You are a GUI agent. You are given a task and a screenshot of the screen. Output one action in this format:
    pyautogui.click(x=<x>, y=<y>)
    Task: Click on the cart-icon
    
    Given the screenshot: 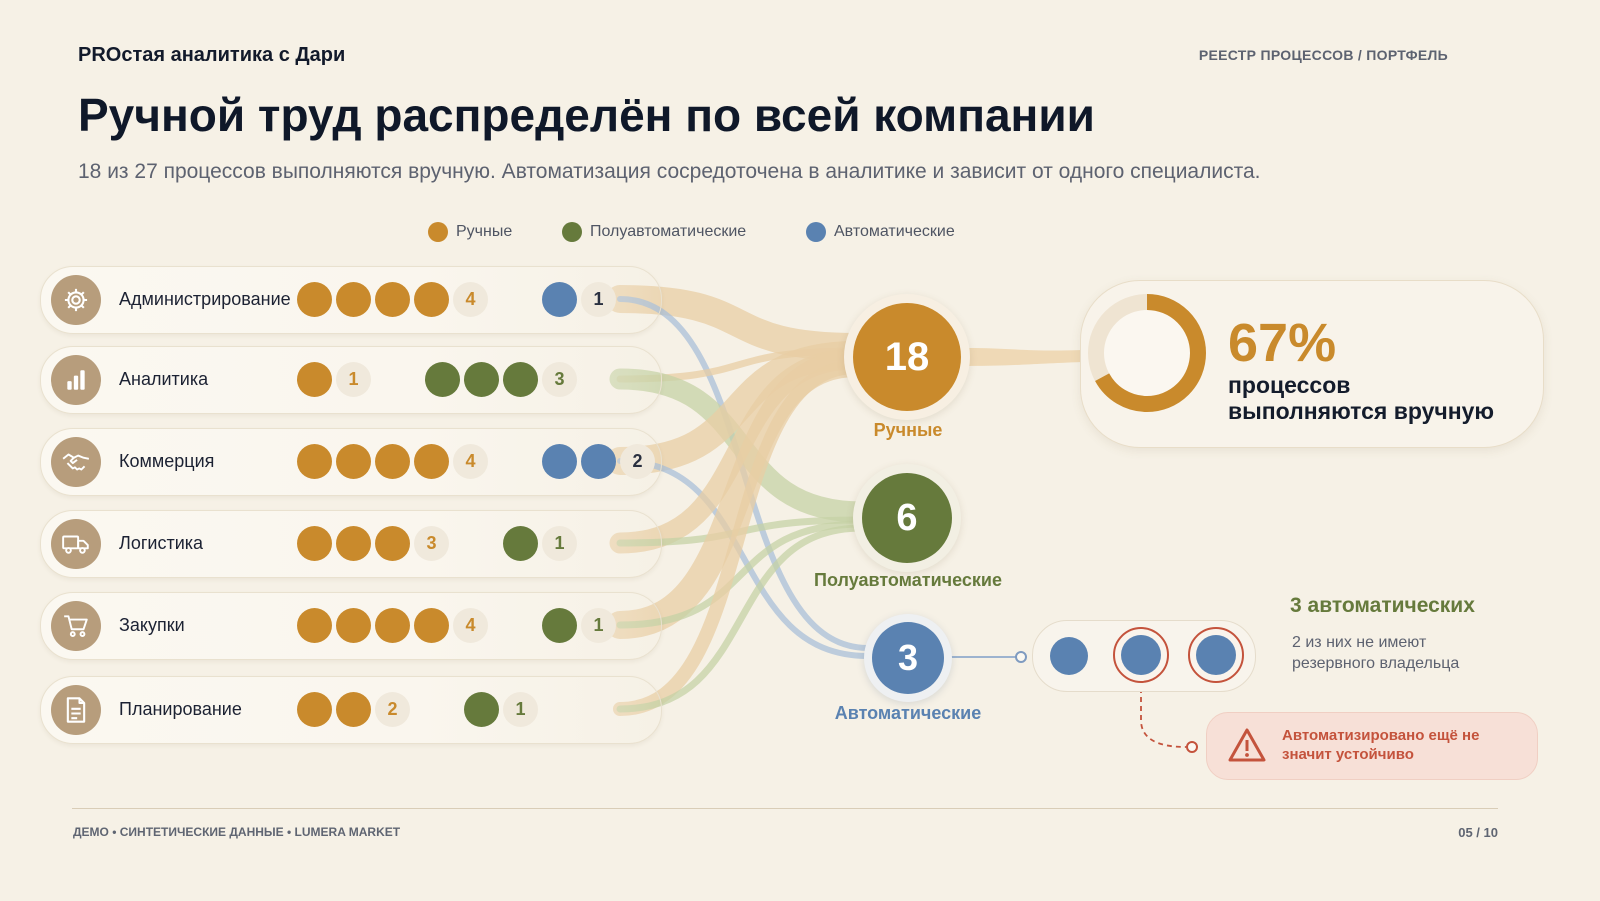 What is the action you would take?
    pyautogui.click(x=76, y=626)
    